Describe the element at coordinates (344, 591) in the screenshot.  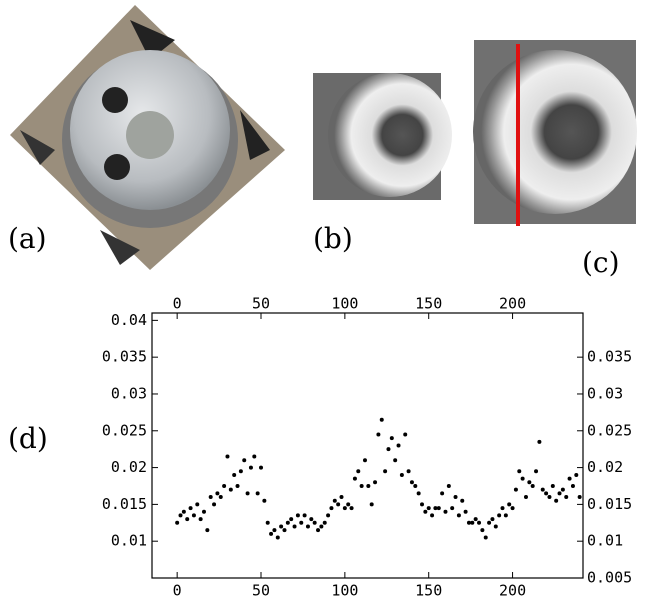
I see `x-tick-label: 100` at that location.